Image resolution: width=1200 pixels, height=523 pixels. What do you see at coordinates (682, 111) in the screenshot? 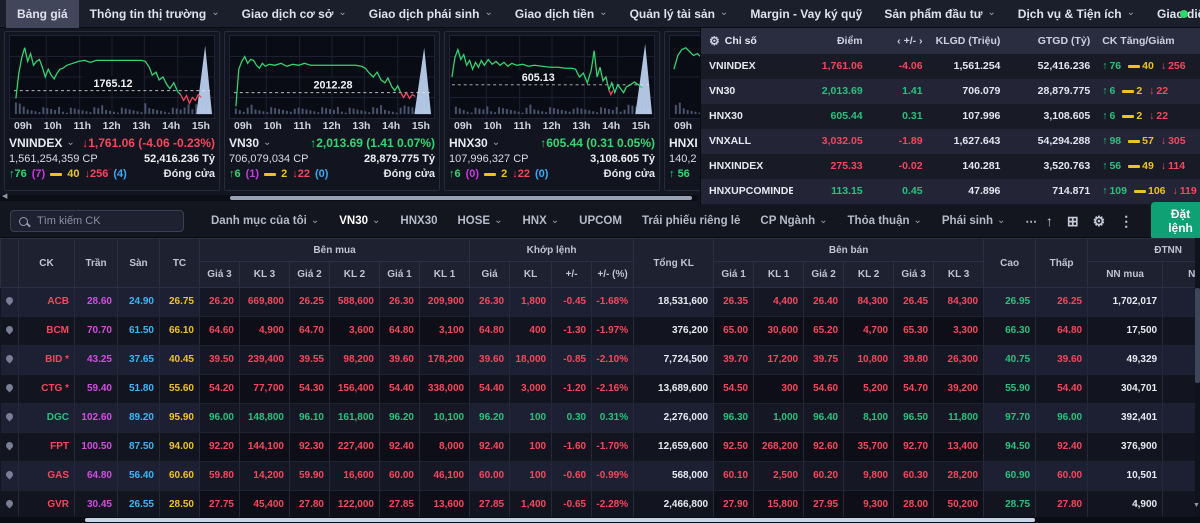
I see `chart-panel-hnxindex-partial: 09h HNXI 140,2 ↑ 56` at bounding box center [682, 111].